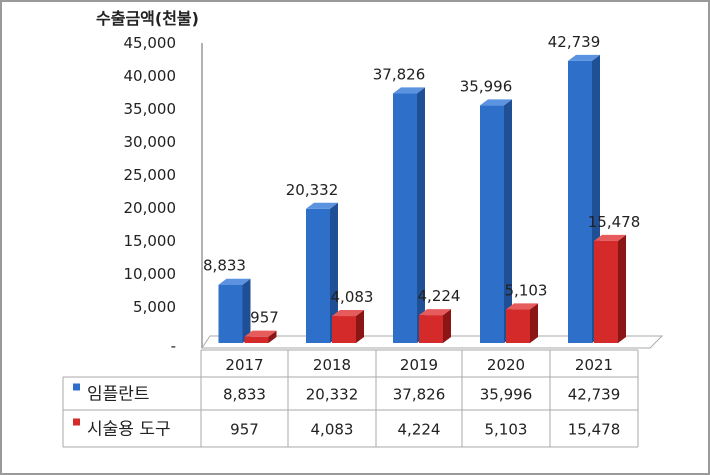  What do you see at coordinates (318, 275) in the screenshot?
I see `bar-implant-2018` at bounding box center [318, 275].